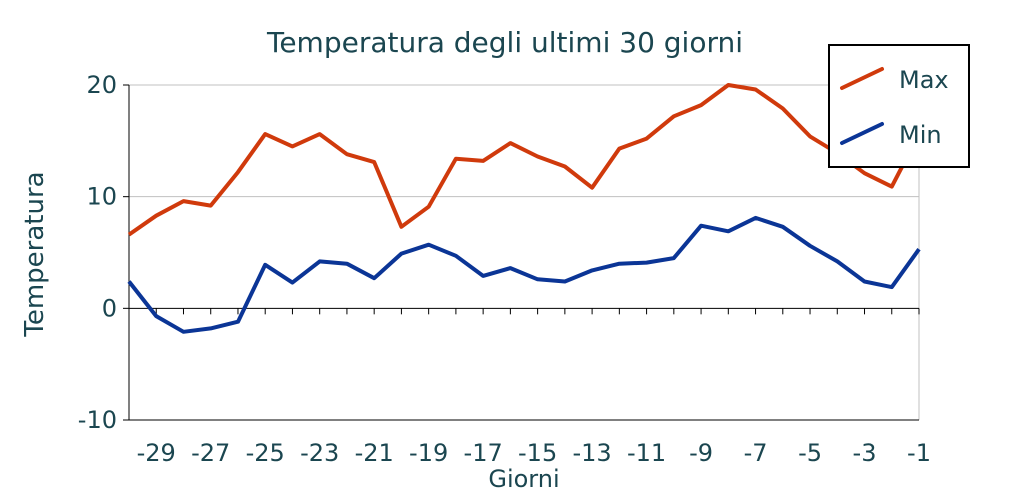 The image size is (1012, 499). I want to click on legend-box, so click(899, 106).